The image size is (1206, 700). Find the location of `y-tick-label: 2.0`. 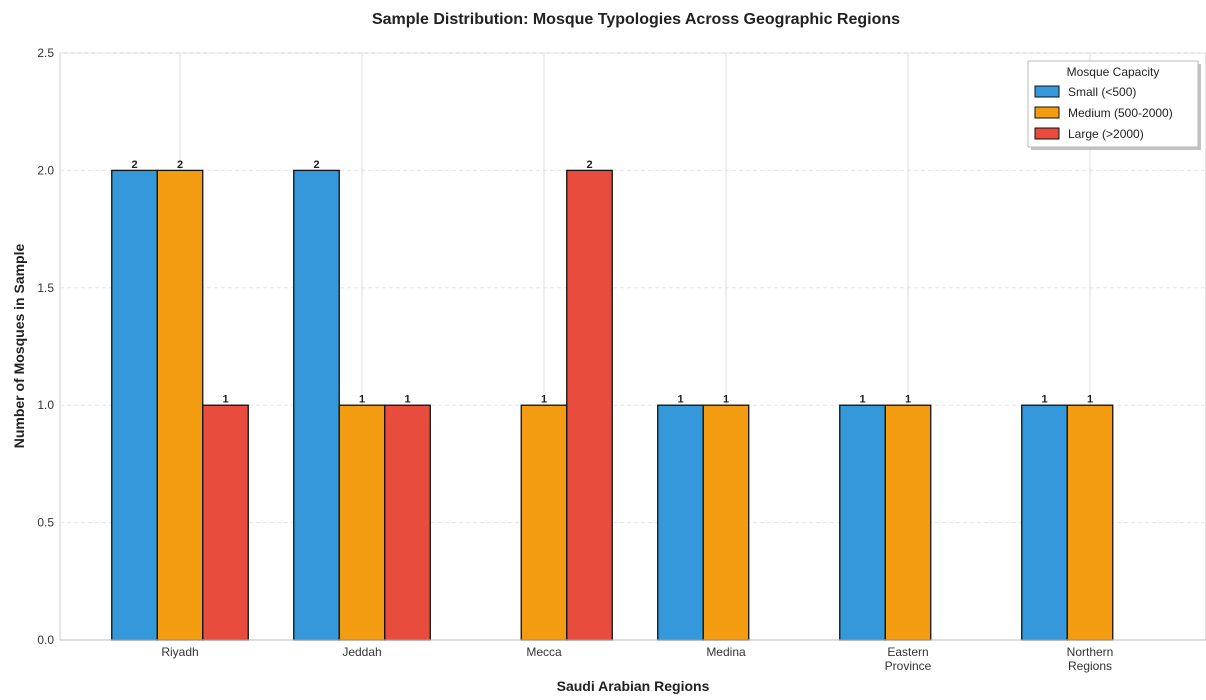

y-tick-label: 2.0 is located at coordinates (45, 170).